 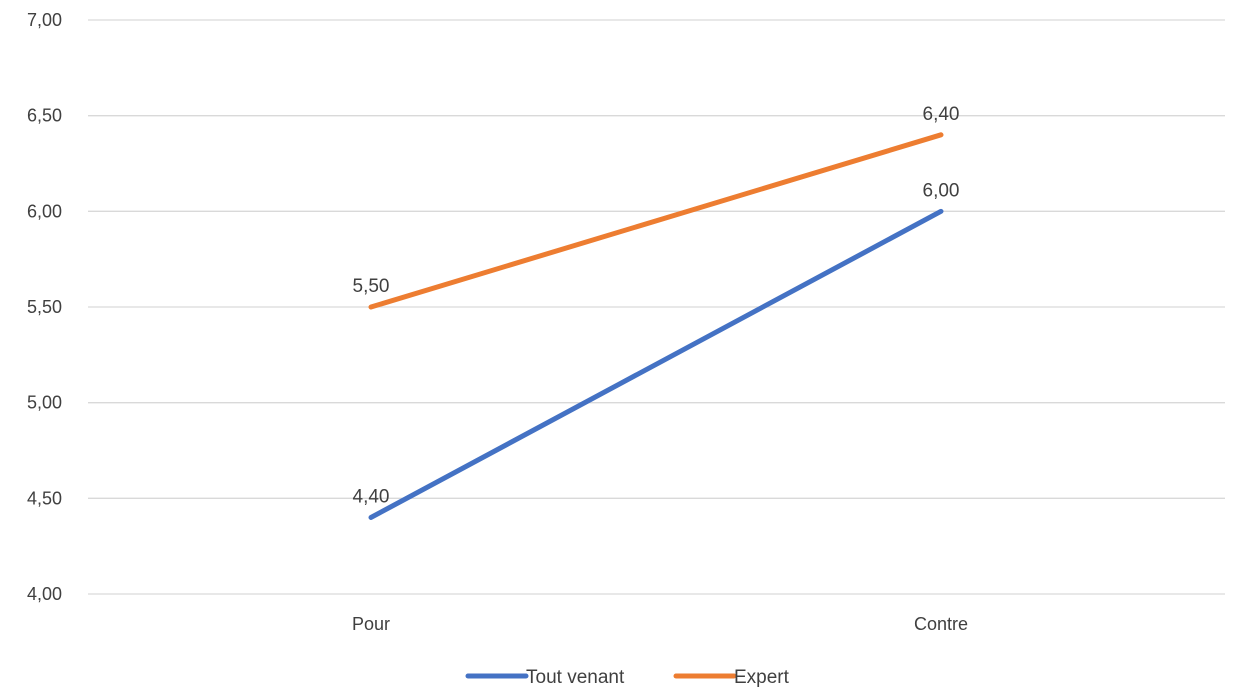 What do you see at coordinates (627, 677) in the screenshot?
I see `legend: Tout venant Expert` at bounding box center [627, 677].